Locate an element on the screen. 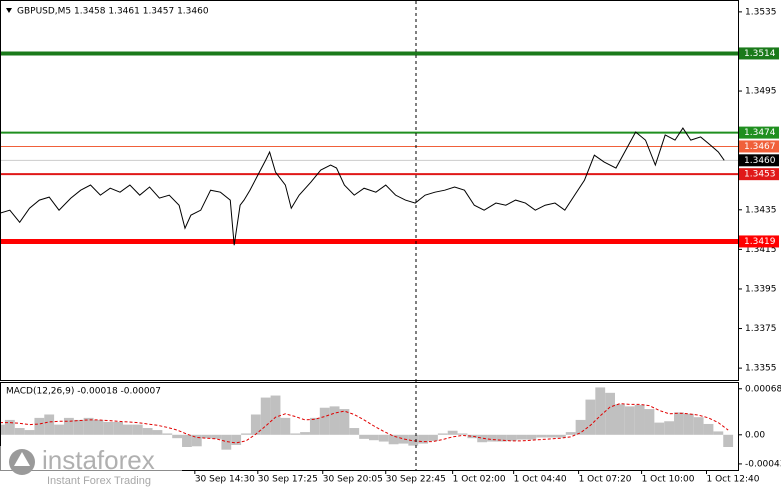 The height and width of the screenshot is (489, 781). x-tick-label: 1 Oct 07:20 is located at coordinates (605, 480).